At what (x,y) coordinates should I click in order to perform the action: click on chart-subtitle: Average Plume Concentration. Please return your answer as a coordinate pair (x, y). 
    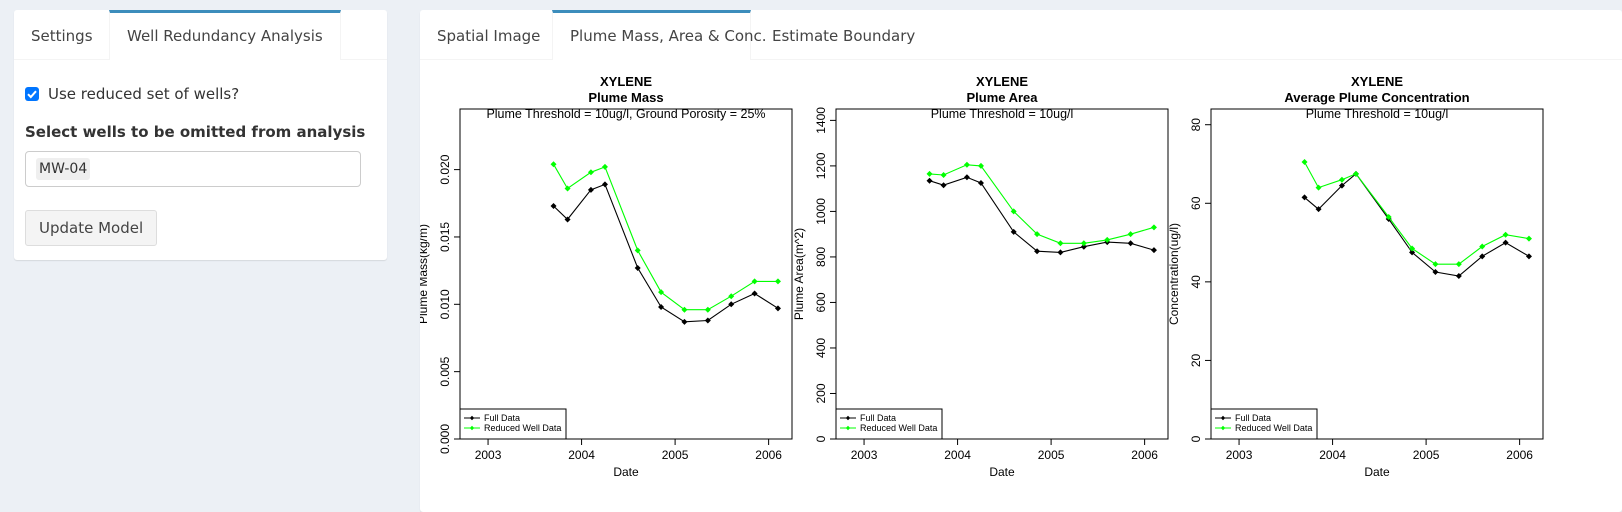
    Looking at the image, I should click on (1376, 97).